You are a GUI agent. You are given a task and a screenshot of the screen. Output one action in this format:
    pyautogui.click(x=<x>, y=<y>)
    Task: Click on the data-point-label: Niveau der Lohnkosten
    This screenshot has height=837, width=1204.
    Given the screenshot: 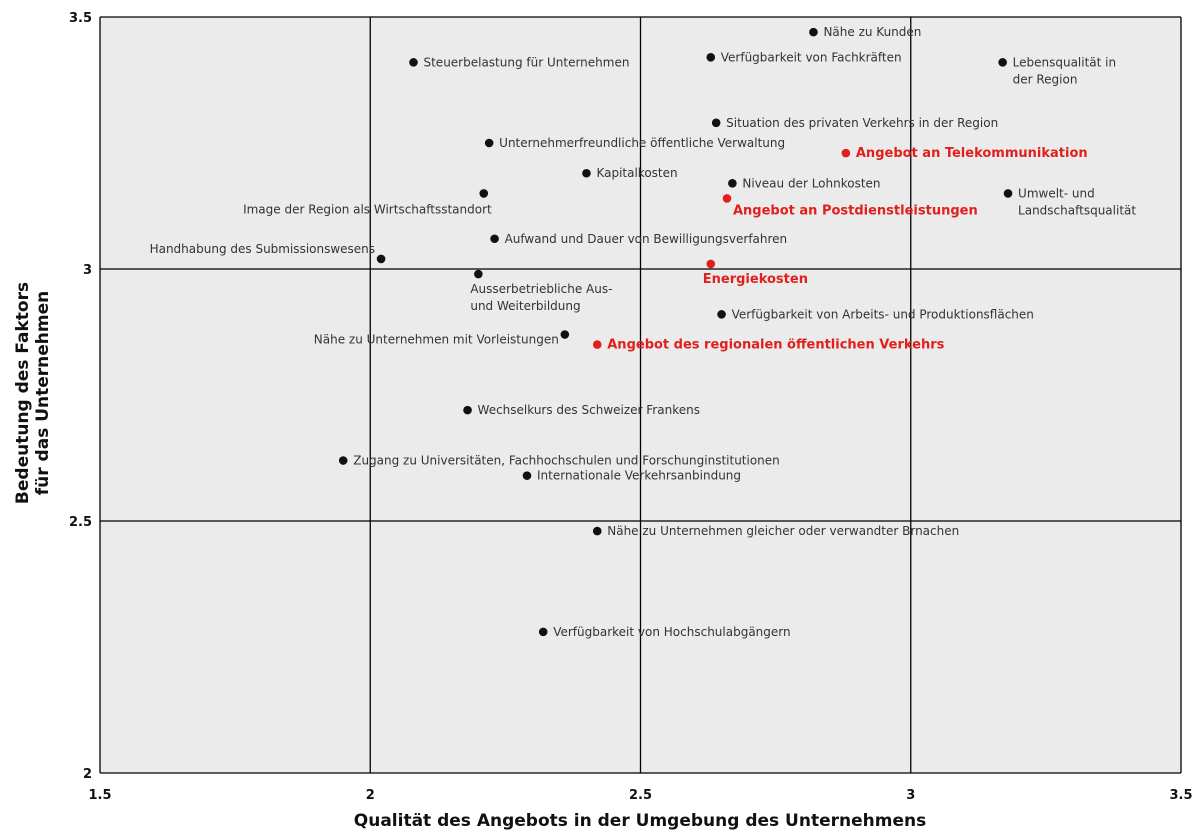 What is the action you would take?
    pyautogui.click(x=811, y=183)
    